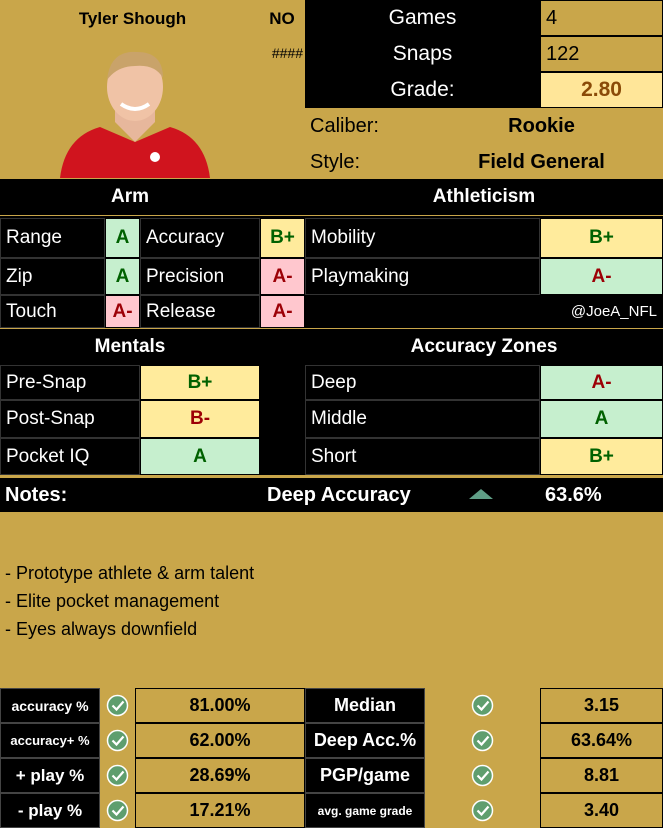 The height and width of the screenshot is (828, 663). What do you see at coordinates (50, 810) in the screenshot?
I see `stat-label: - play %` at bounding box center [50, 810].